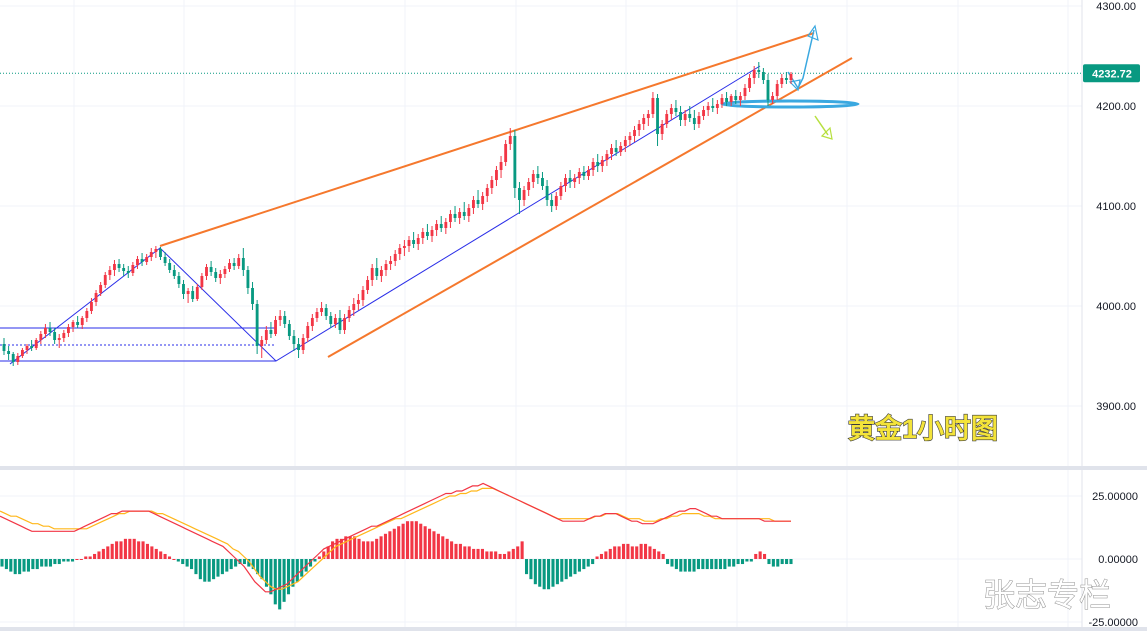  Describe the element at coordinates (573, 629) in the screenshot. I see `bottom-border` at that location.